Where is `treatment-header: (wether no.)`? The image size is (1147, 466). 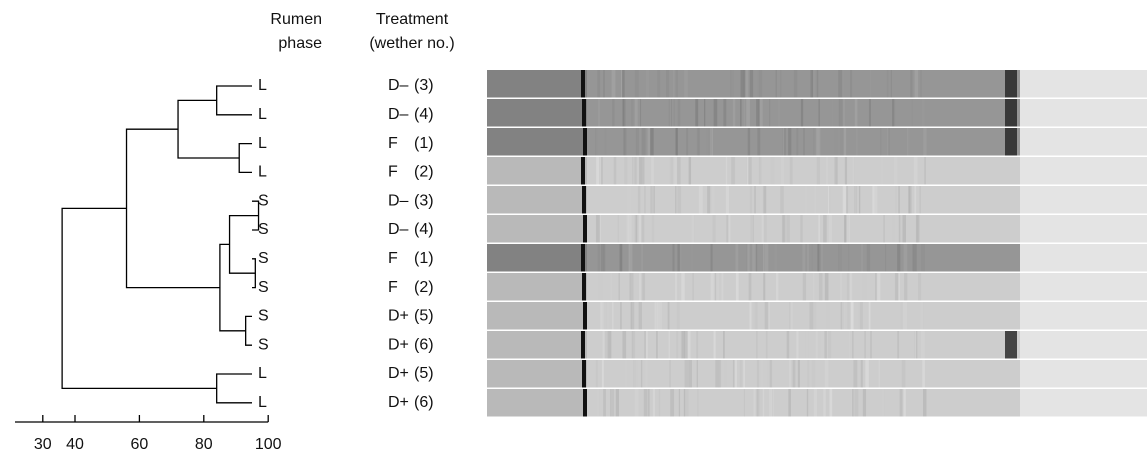 treatment-header: (wether no.) is located at coordinates (411, 43).